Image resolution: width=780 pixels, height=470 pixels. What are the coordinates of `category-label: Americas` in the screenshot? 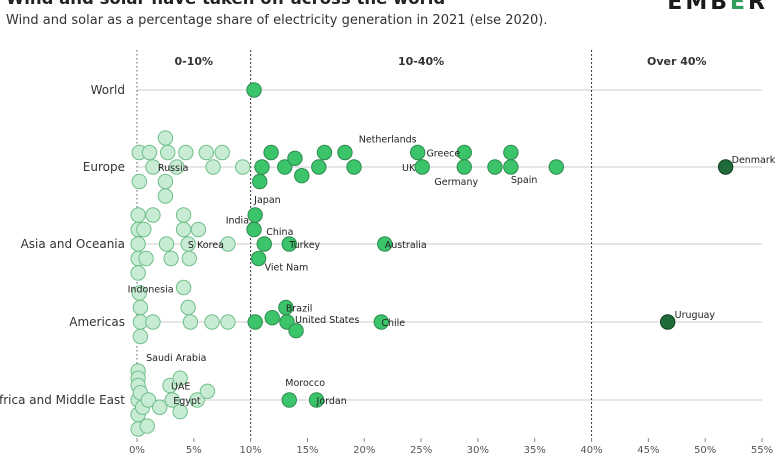 It's located at (97, 322).